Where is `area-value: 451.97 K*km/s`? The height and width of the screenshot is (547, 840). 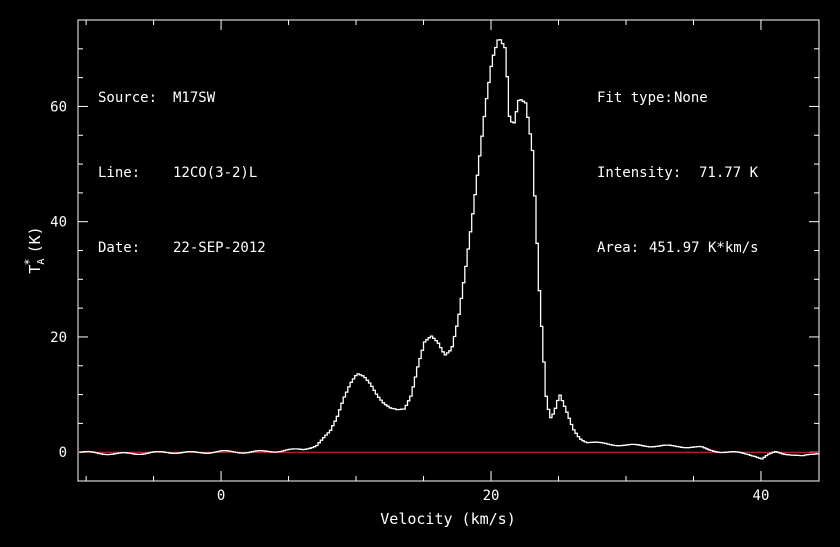
area-value: 451.97 K*km/s is located at coordinates (704, 248).